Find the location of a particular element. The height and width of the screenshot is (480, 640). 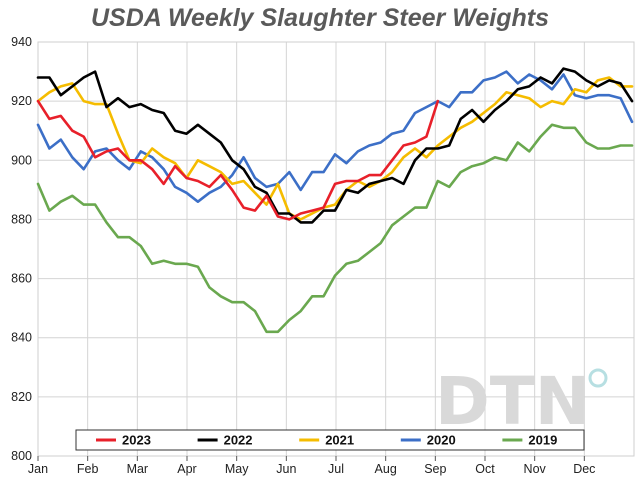

x-tick-label: Oct is located at coordinates (485, 469).